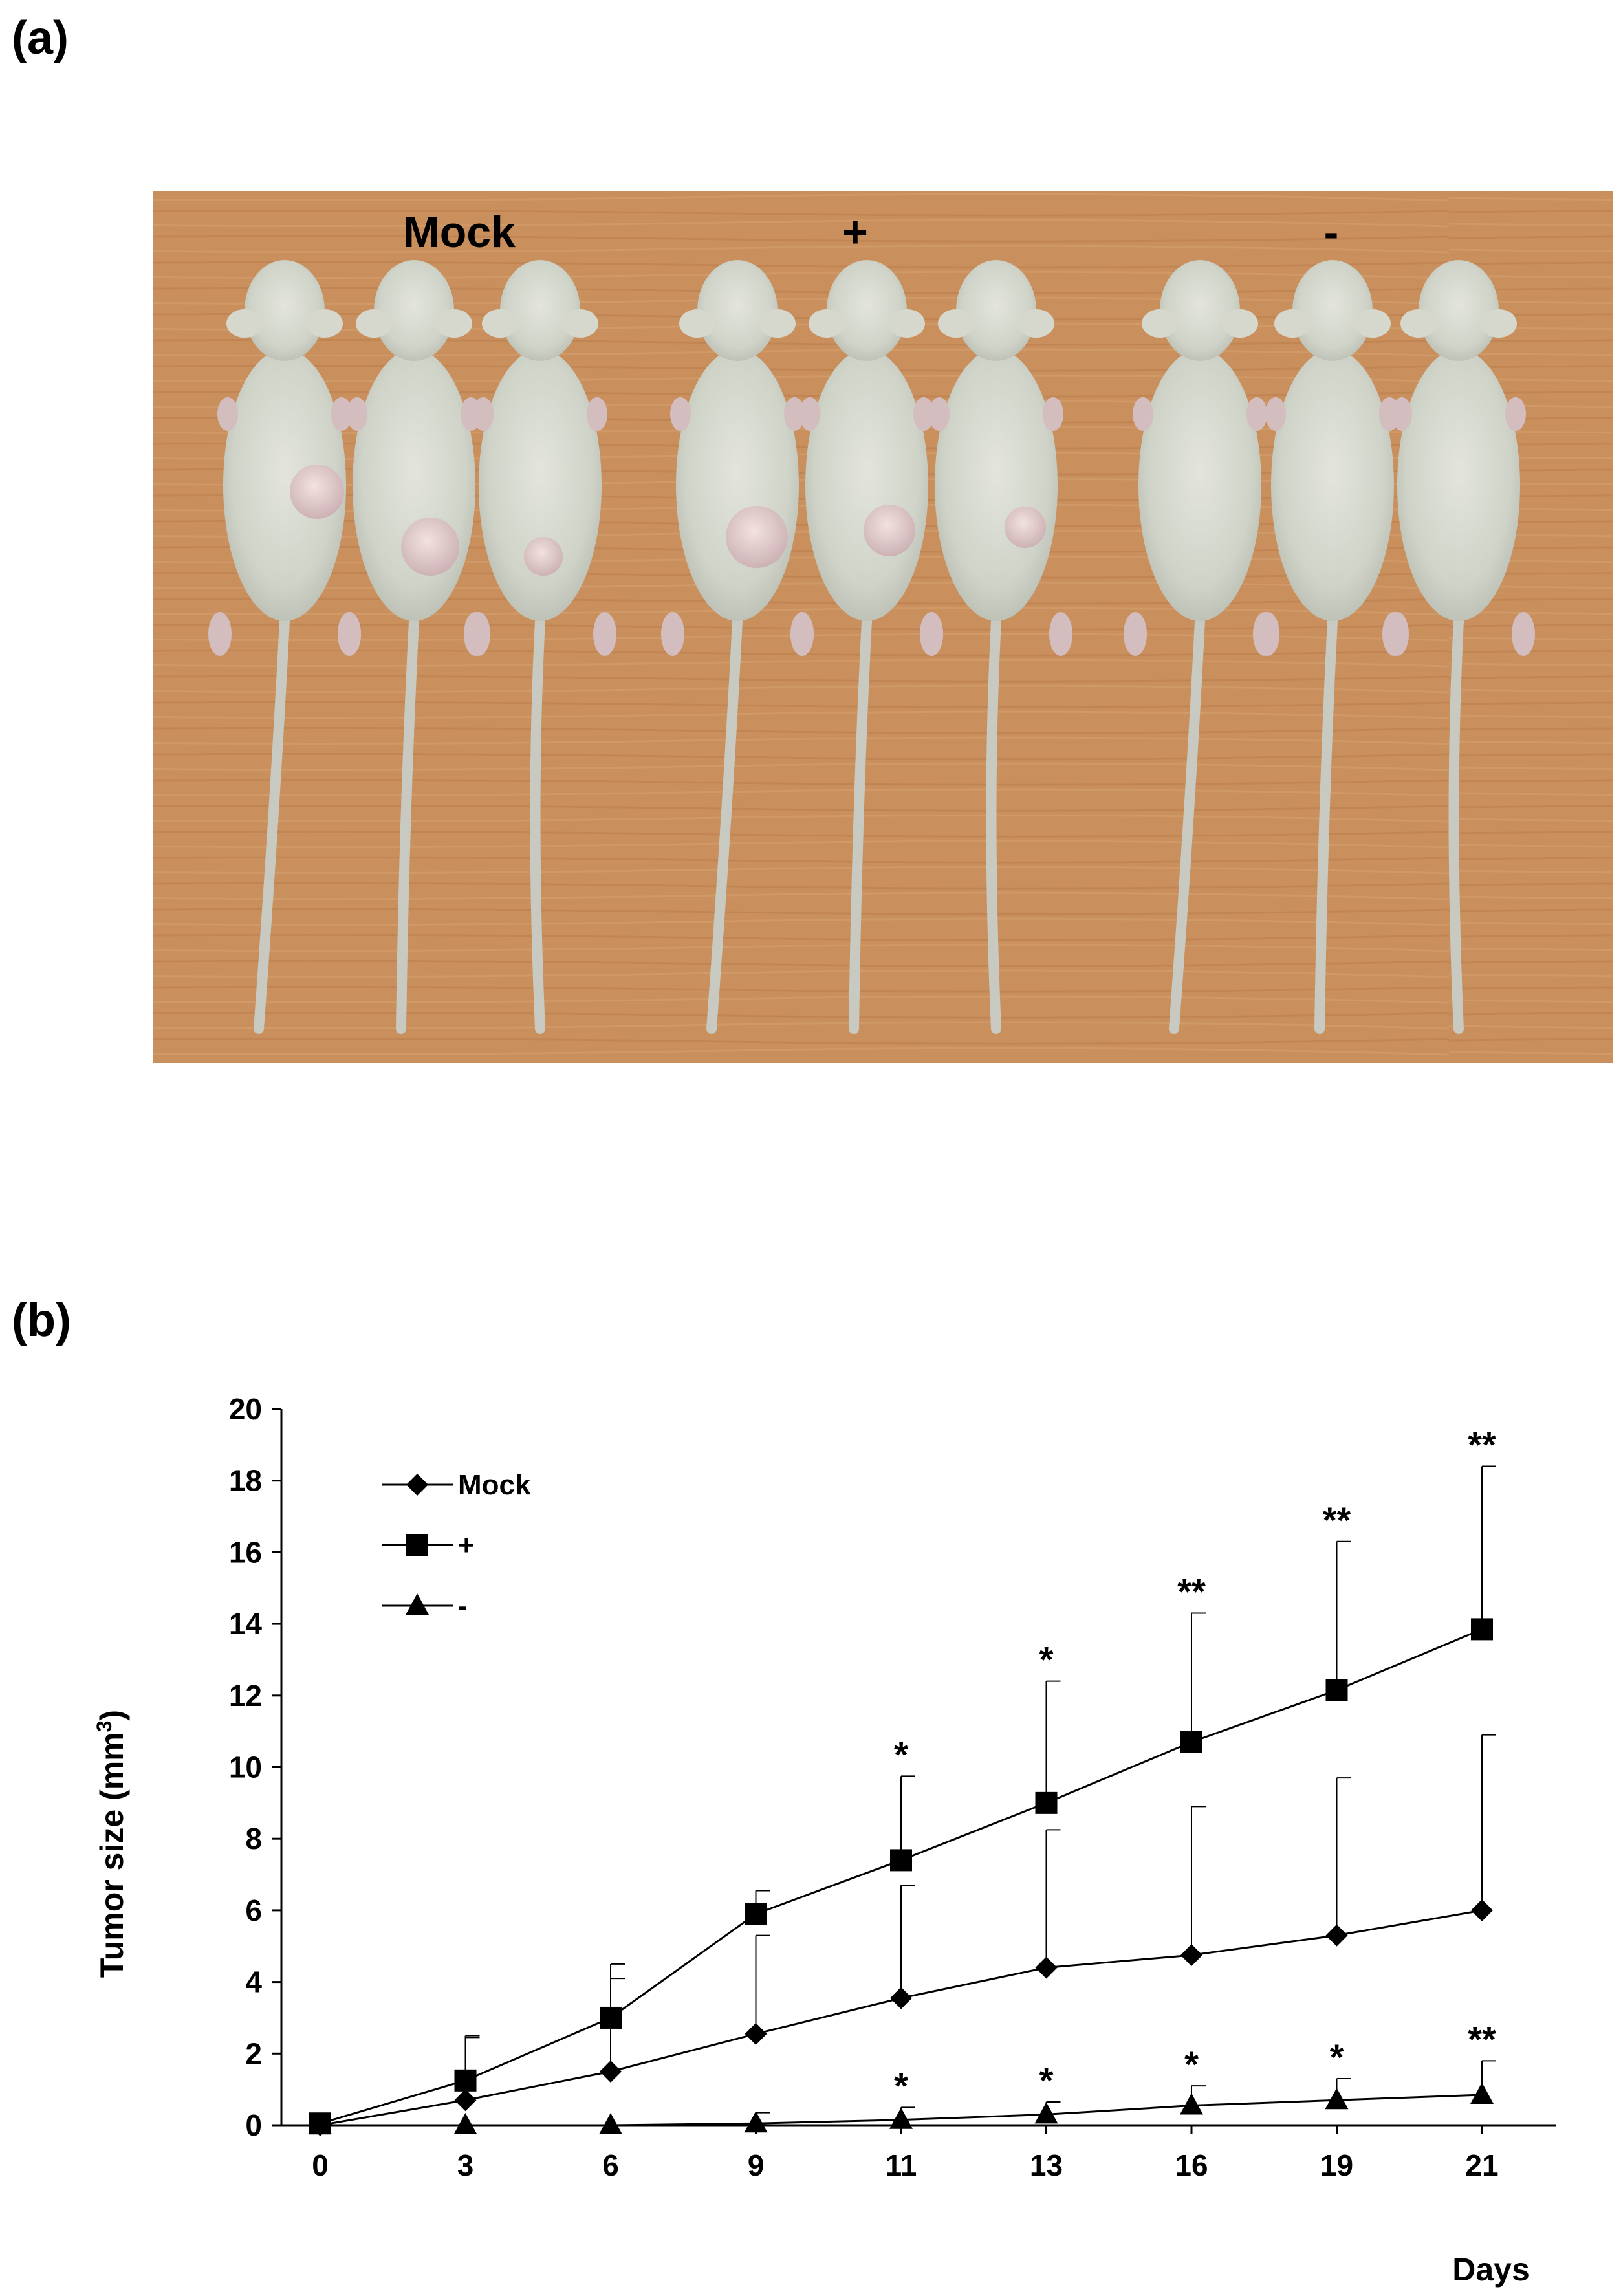 This screenshot has width=1621, height=2296. What do you see at coordinates (245, 1409) in the screenshot?
I see `y-tick-label: 20` at bounding box center [245, 1409].